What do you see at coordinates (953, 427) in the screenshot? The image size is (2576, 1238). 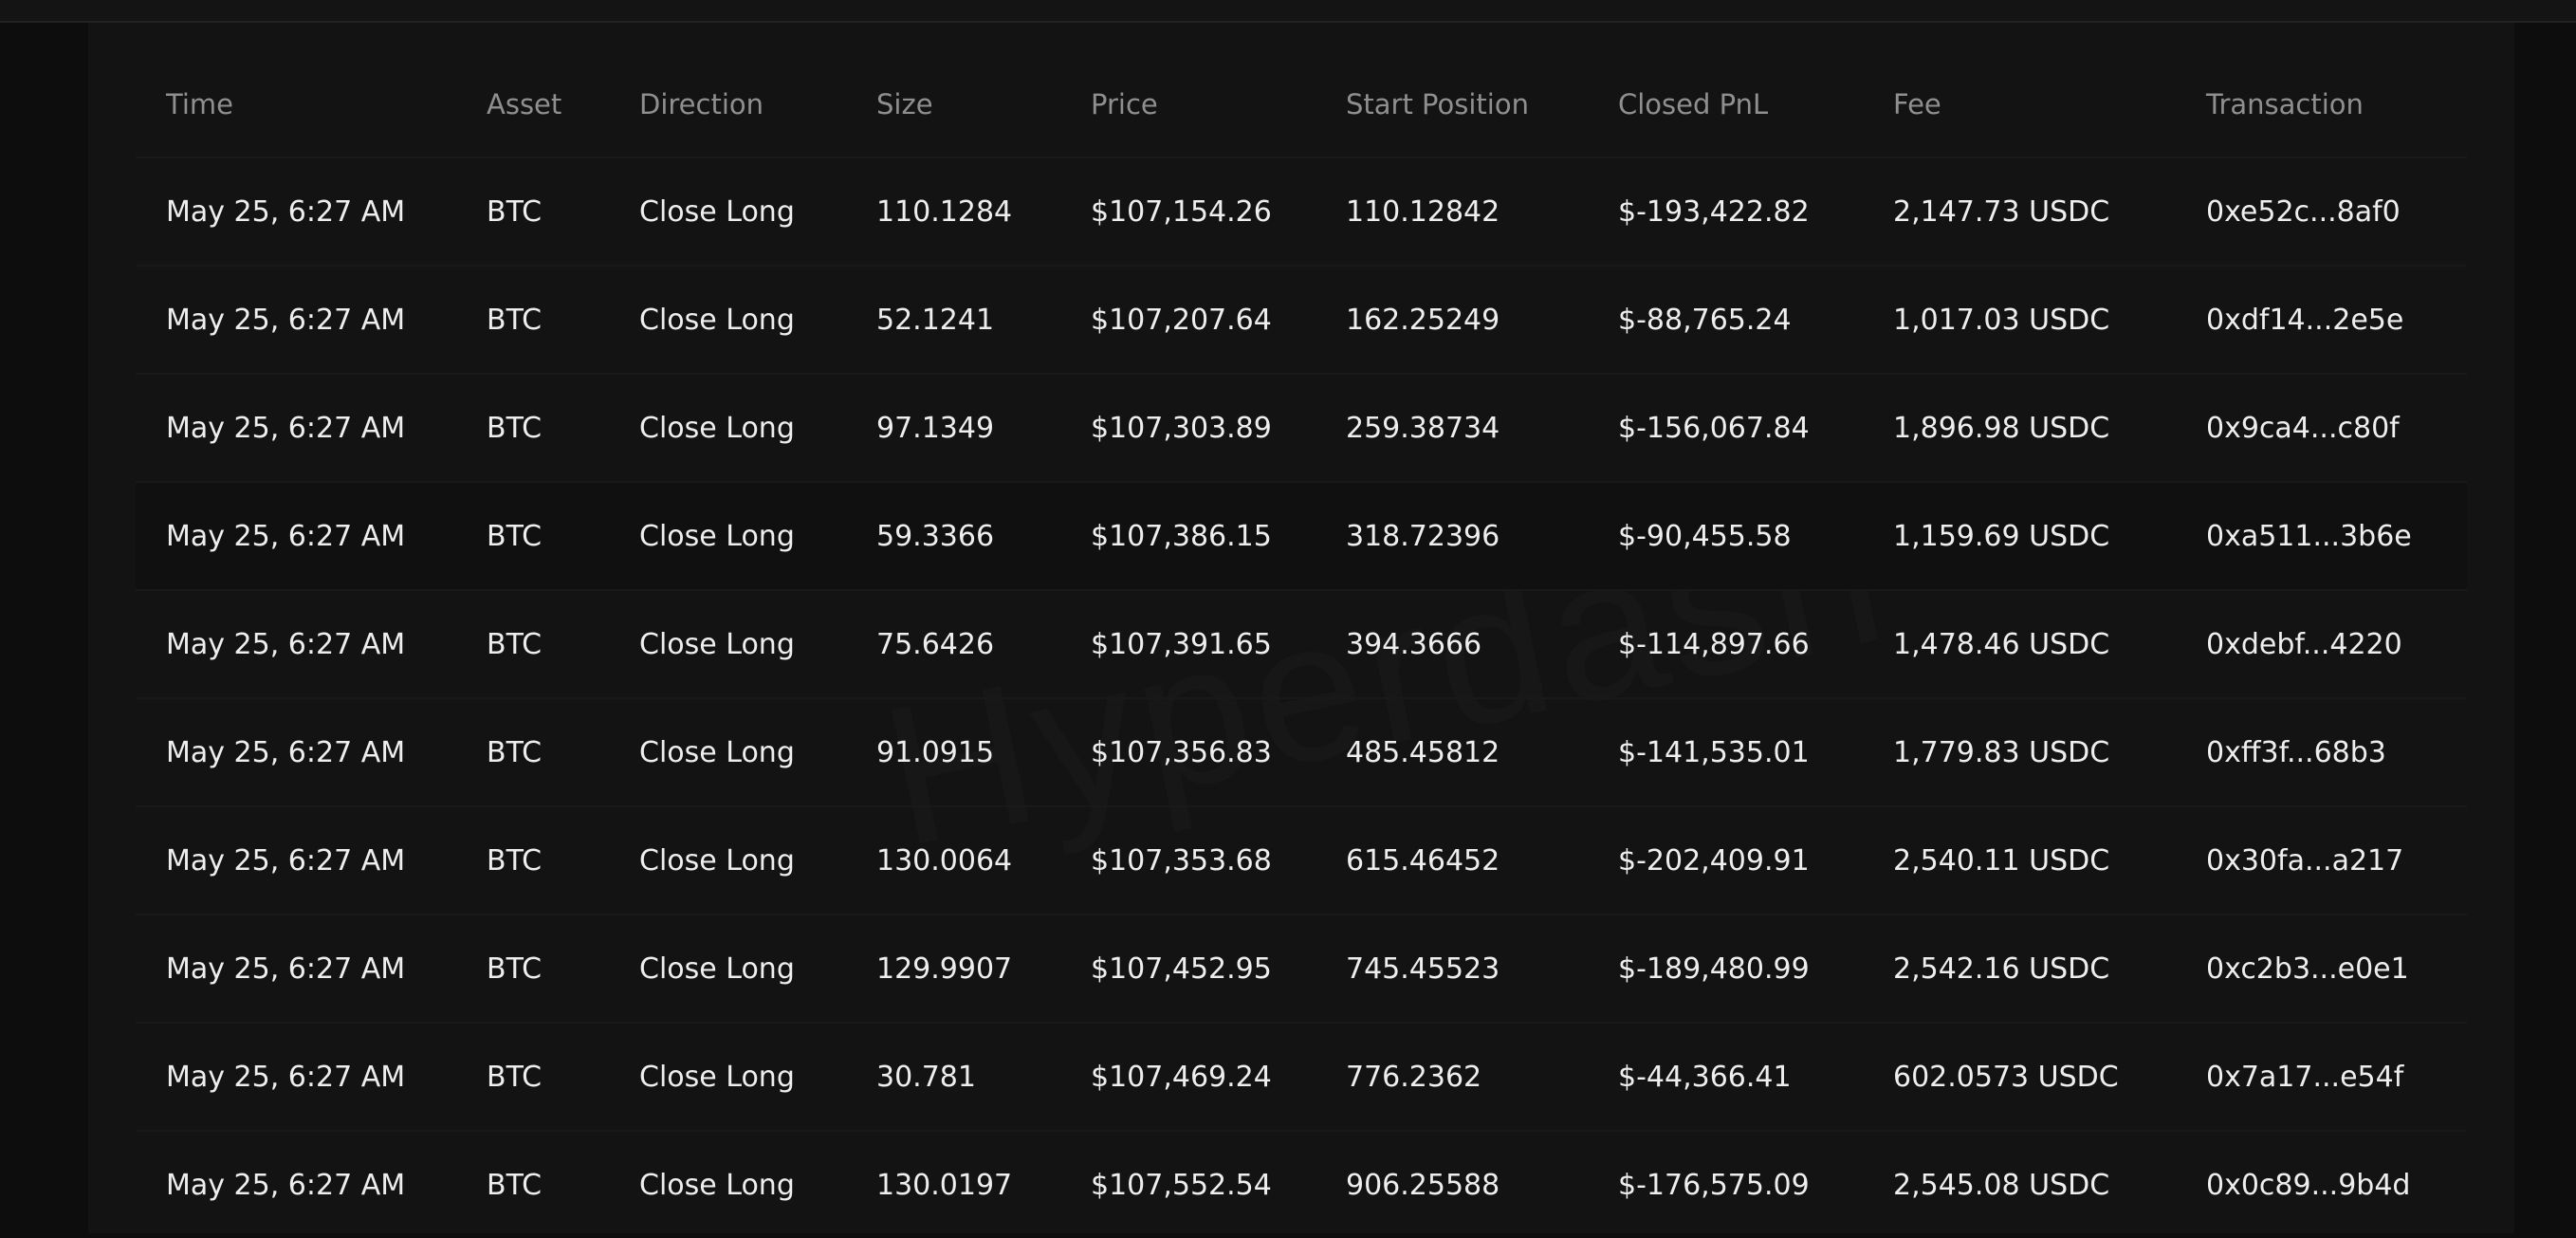 I see `cell-size: 97.1349` at bounding box center [953, 427].